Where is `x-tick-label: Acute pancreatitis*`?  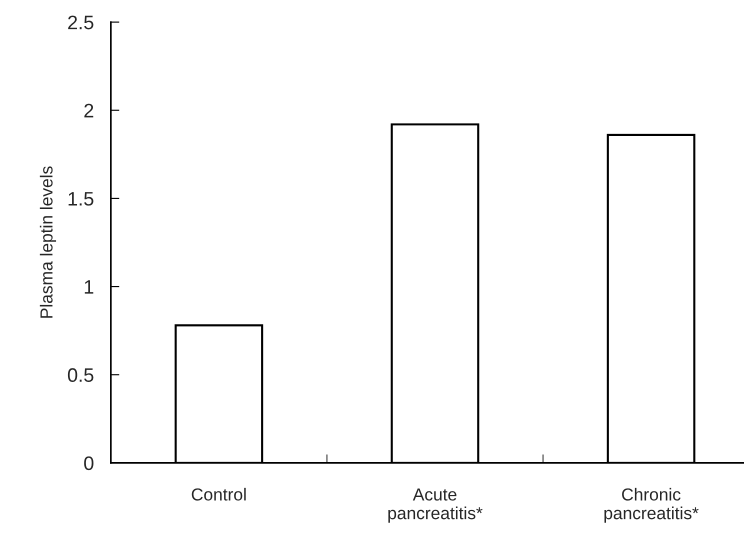 x-tick-label: Acute pancreatitis* is located at coordinates (435, 505).